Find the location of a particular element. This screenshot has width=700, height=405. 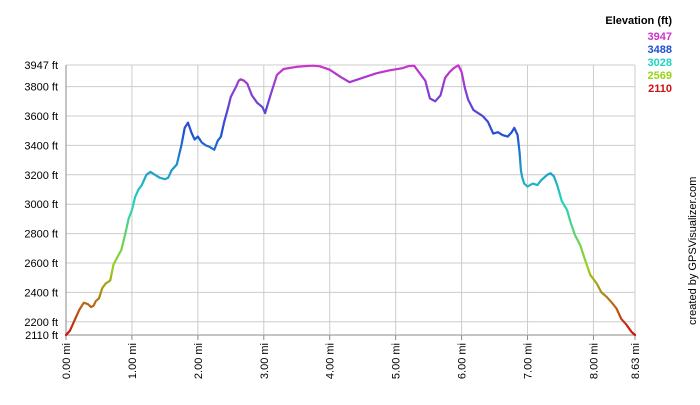

x-tick-label: 2.00 mi is located at coordinates (199, 361).